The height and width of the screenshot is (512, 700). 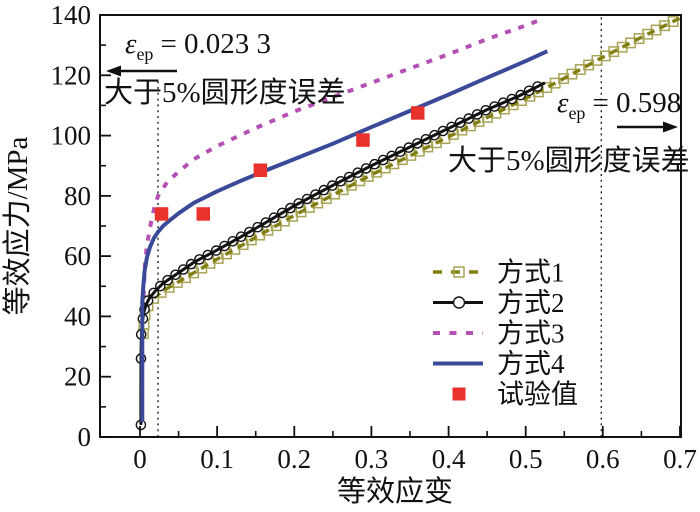 I want to click on x-tick-label: 0.5, so click(x=526, y=459).